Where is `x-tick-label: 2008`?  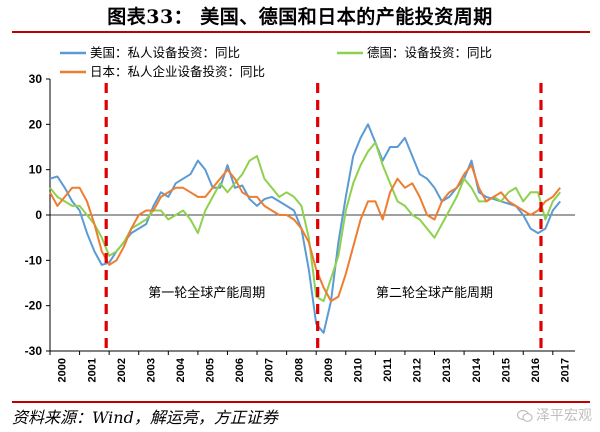
x-tick-label: 2008 is located at coordinates (299, 370).